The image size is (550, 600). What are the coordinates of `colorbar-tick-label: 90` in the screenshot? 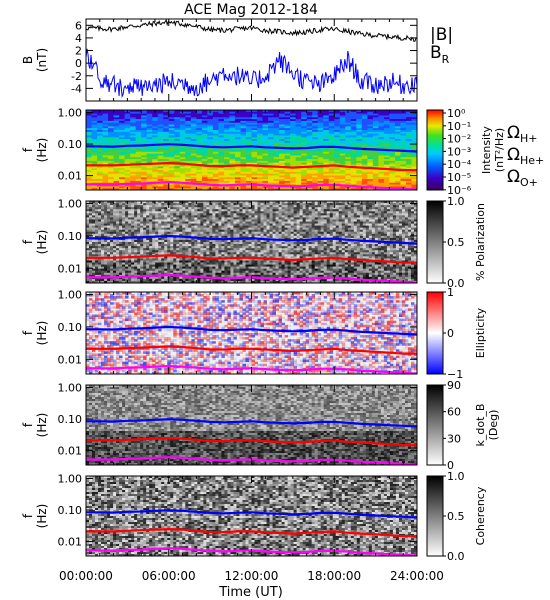 It's located at (454, 385).